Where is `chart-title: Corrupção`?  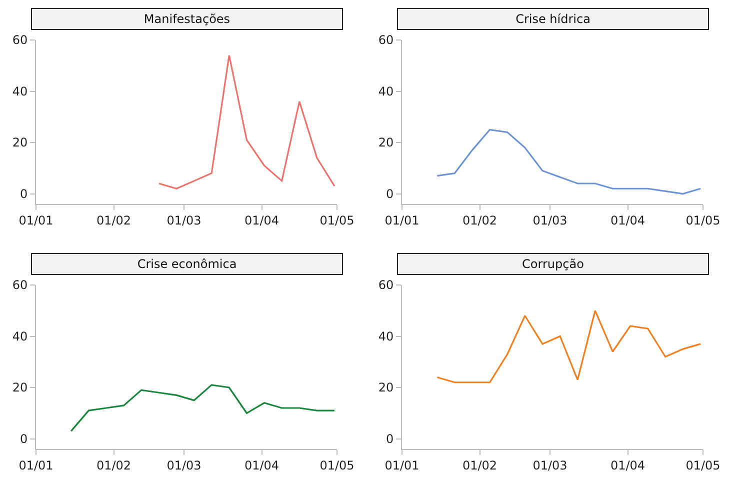 chart-title: Corrupção is located at coordinates (553, 264).